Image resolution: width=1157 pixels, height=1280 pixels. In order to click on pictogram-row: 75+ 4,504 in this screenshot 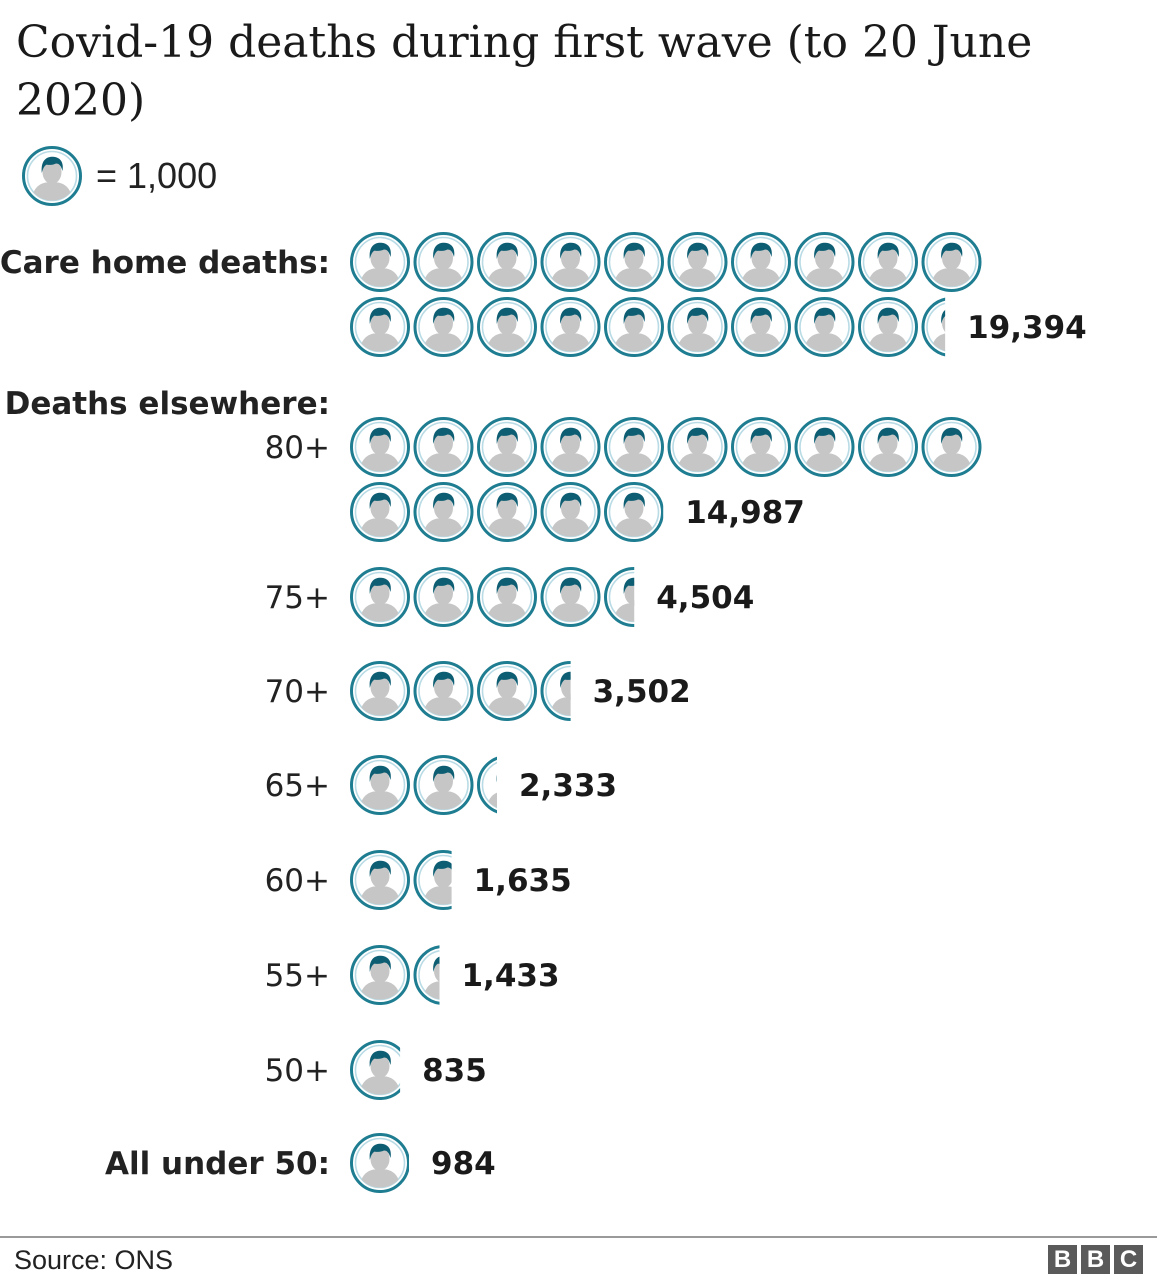, I will do `click(509, 597)`.